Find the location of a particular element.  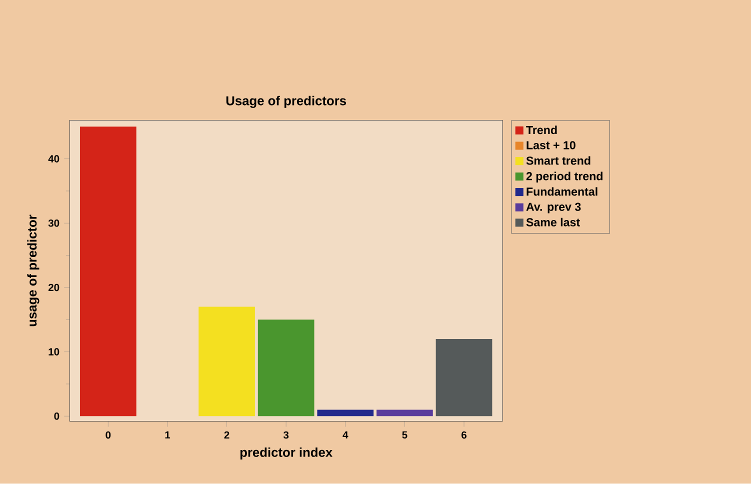

x-tick-label: 6 is located at coordinates (464, 435).